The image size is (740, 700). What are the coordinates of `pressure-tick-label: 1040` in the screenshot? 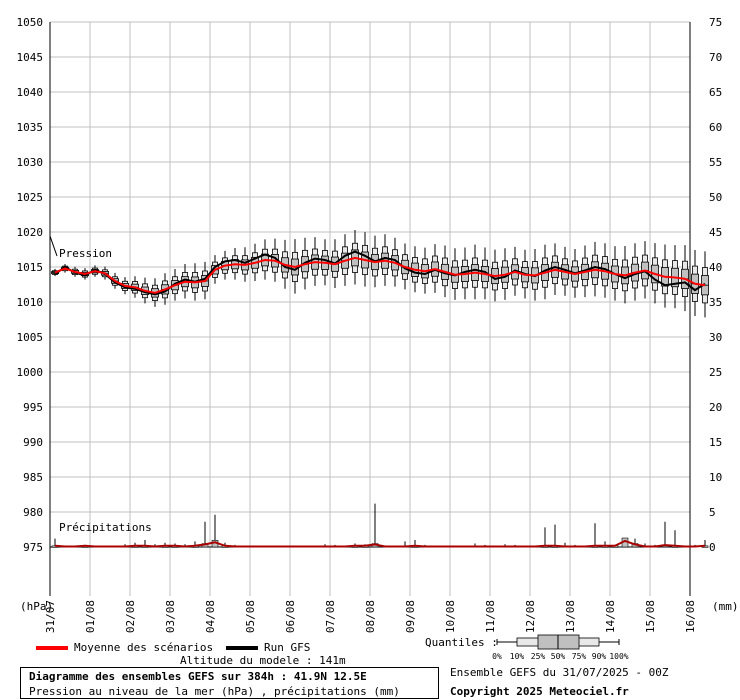 It's located at (30, 92).